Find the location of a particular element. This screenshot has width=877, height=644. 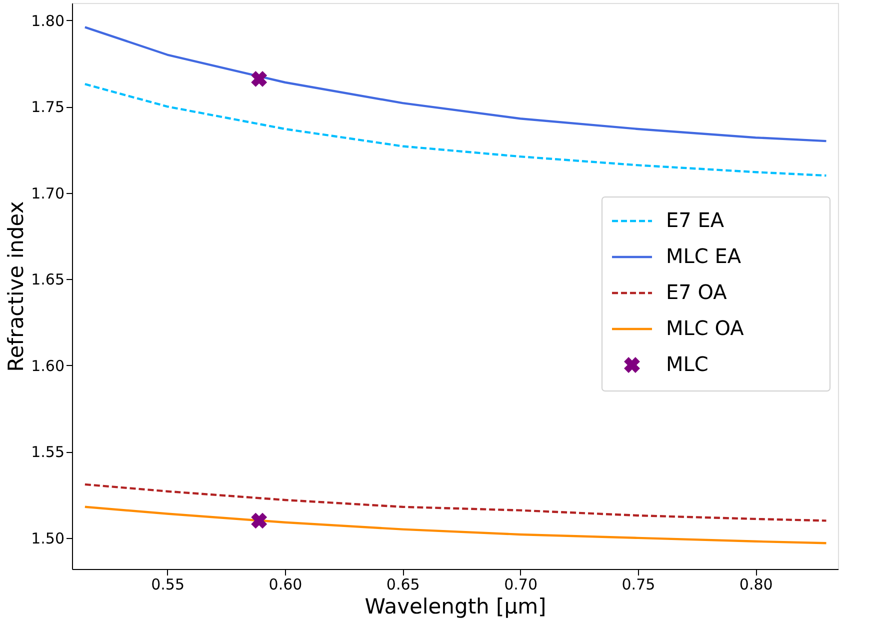

legend-label: MLC EA is located at coordinates (704, 256).